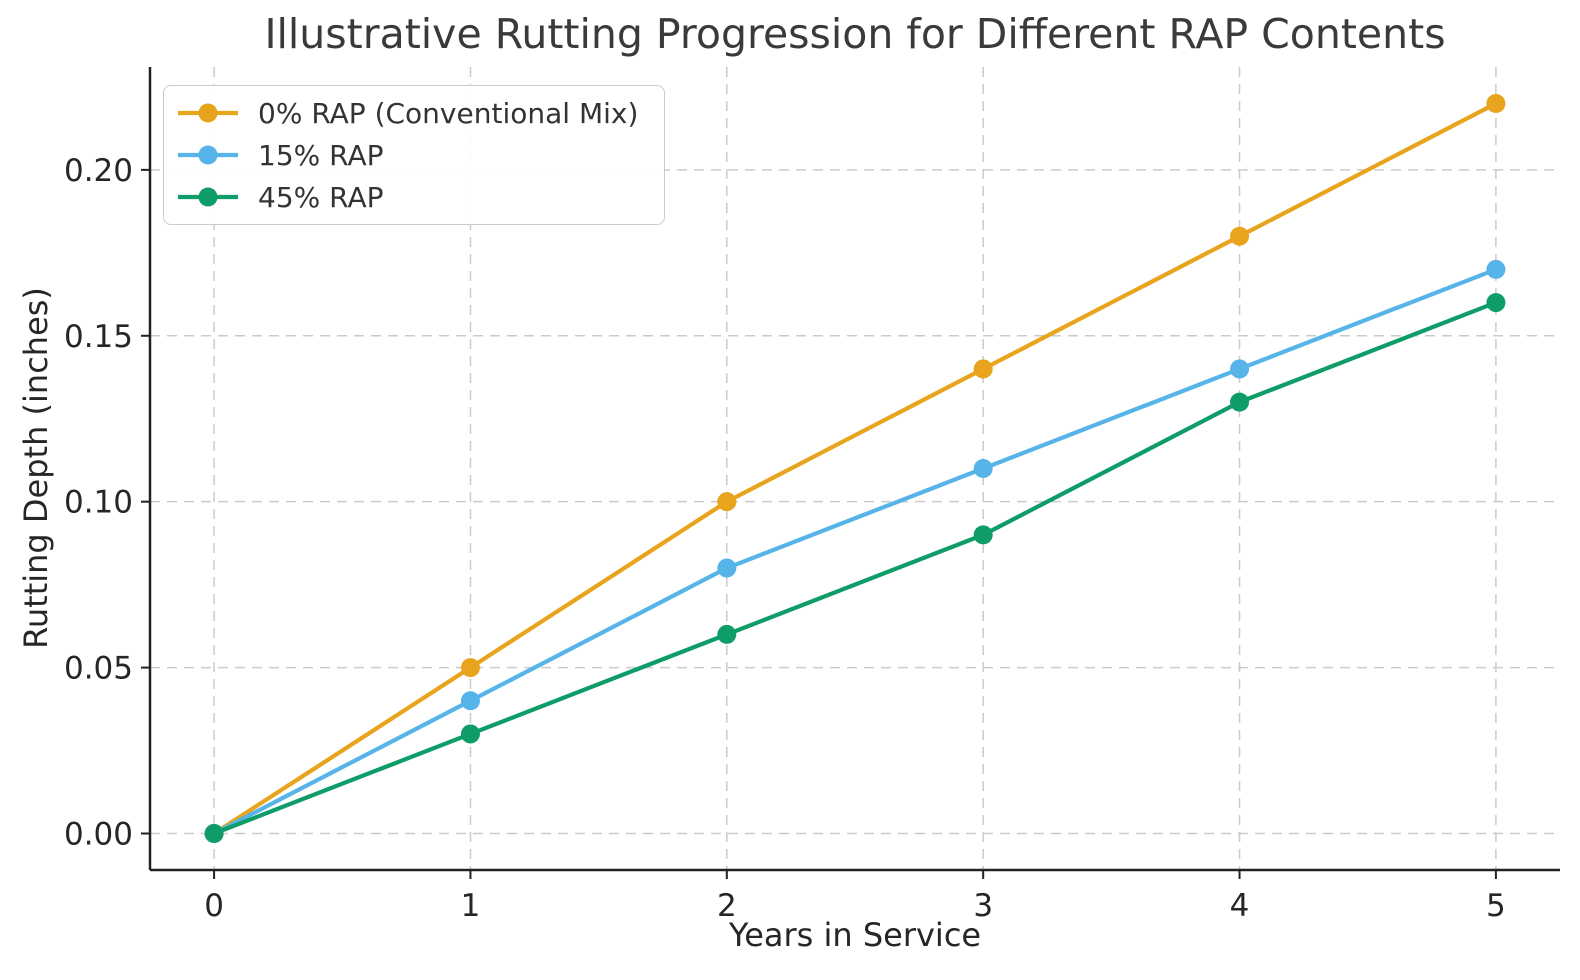 This screenshot has height=980, width=1580. What do you see at coordinates (98, 171) in the screenshot?
I see `y-tick-label: 0.20` at bounding box center [98, 171].